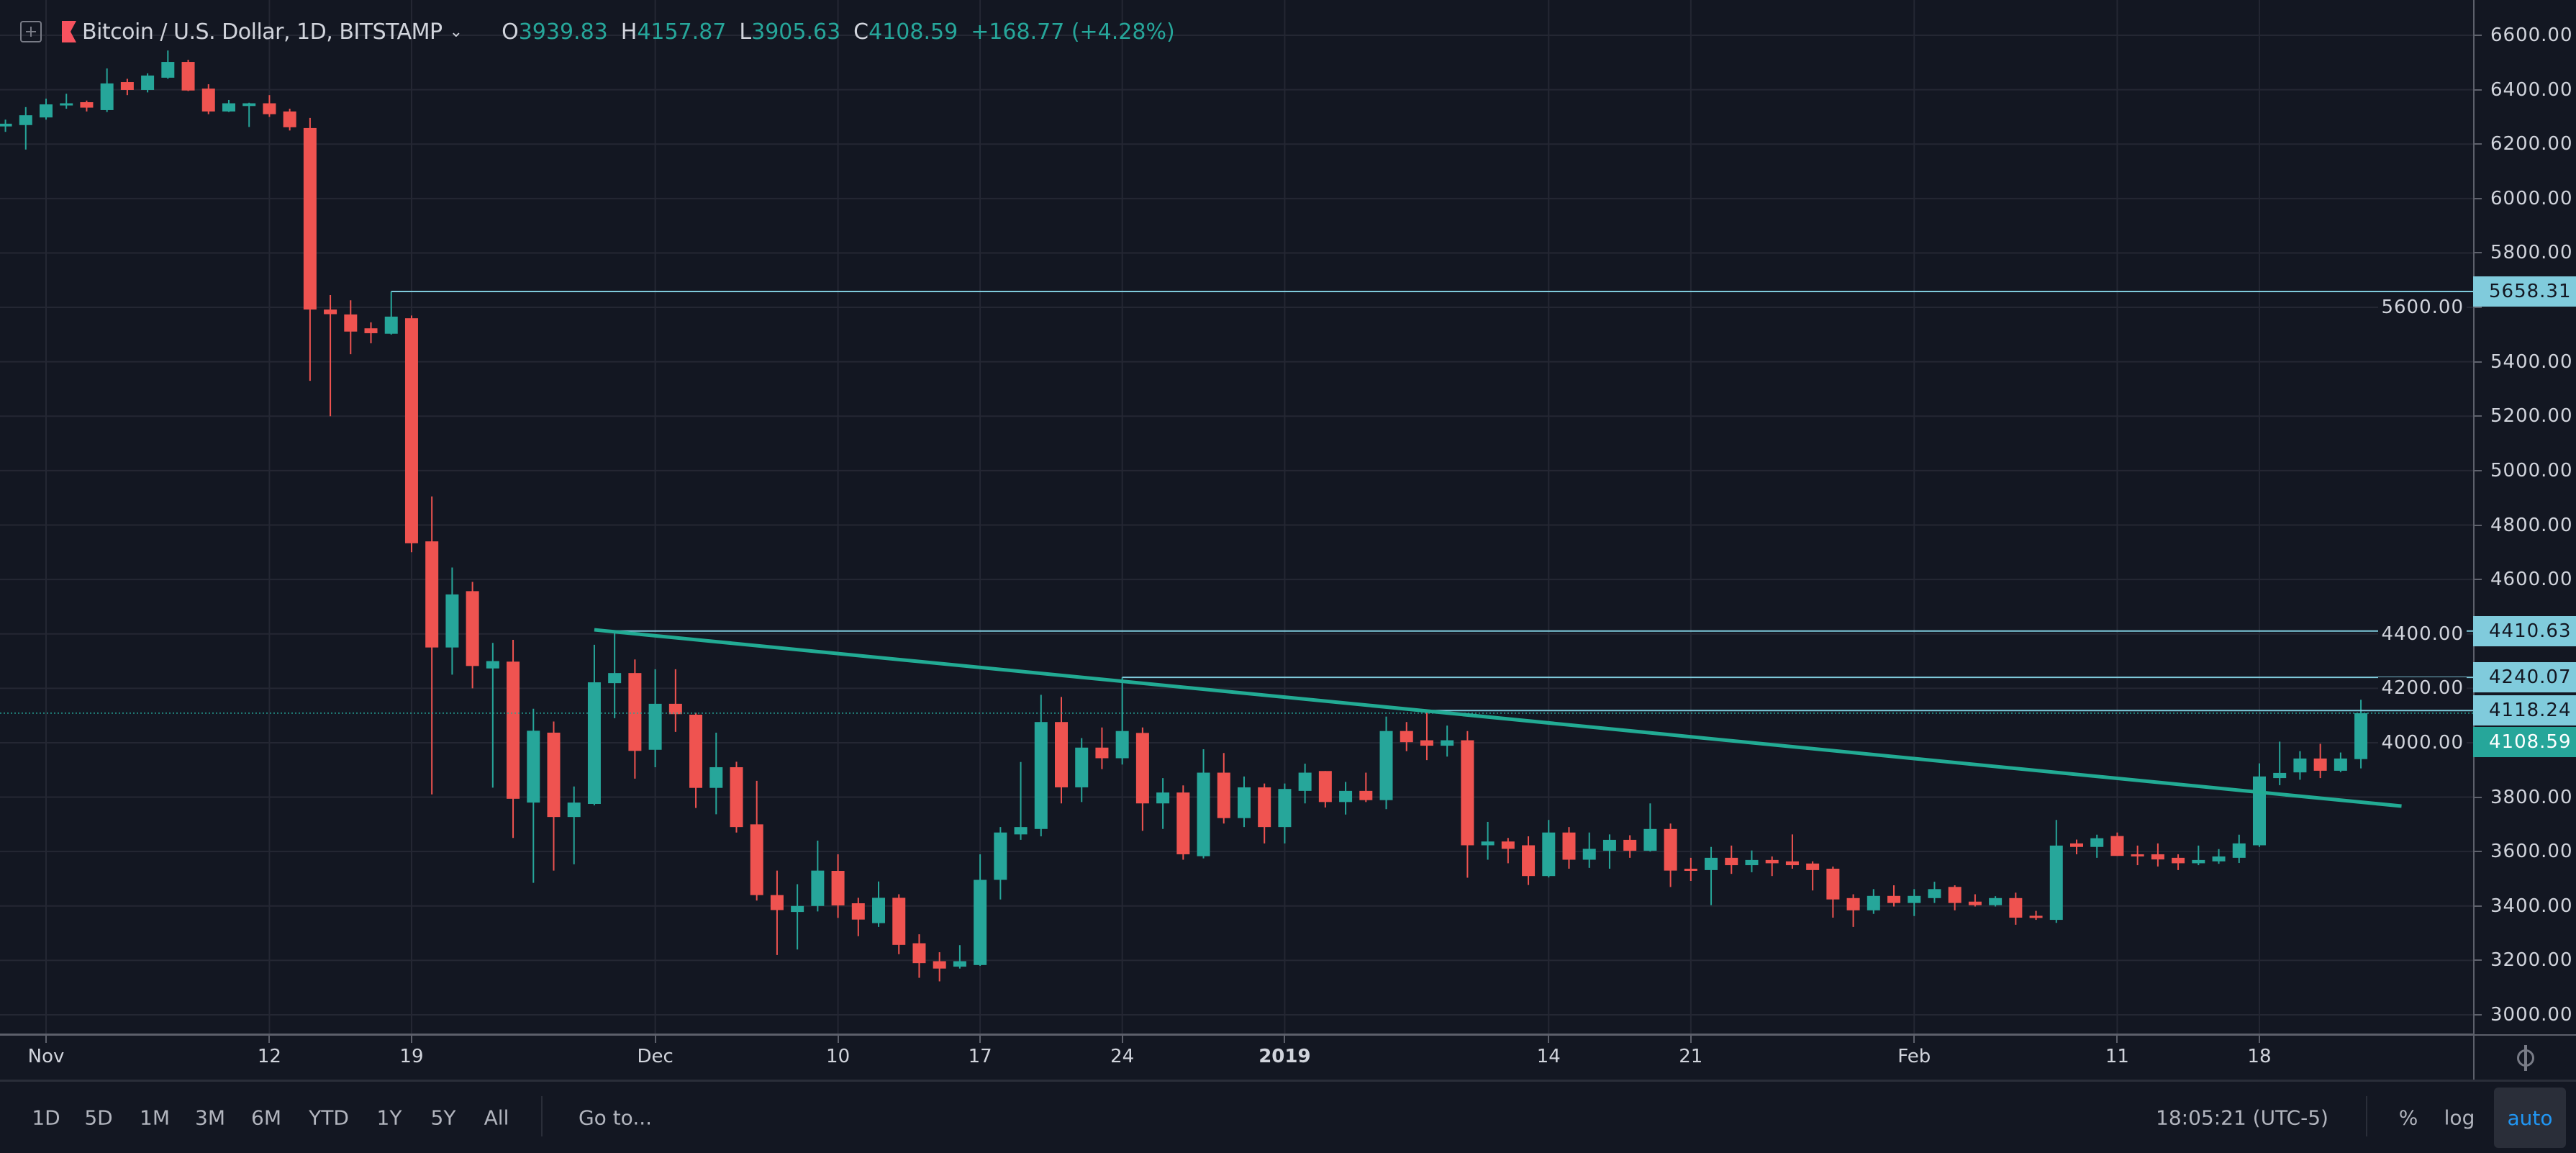 This screenshot has height=1153, width=2576. Describe the element at coordinates (411, 1056) in the screenshot. I see `time-tick-label: 19` at that location.